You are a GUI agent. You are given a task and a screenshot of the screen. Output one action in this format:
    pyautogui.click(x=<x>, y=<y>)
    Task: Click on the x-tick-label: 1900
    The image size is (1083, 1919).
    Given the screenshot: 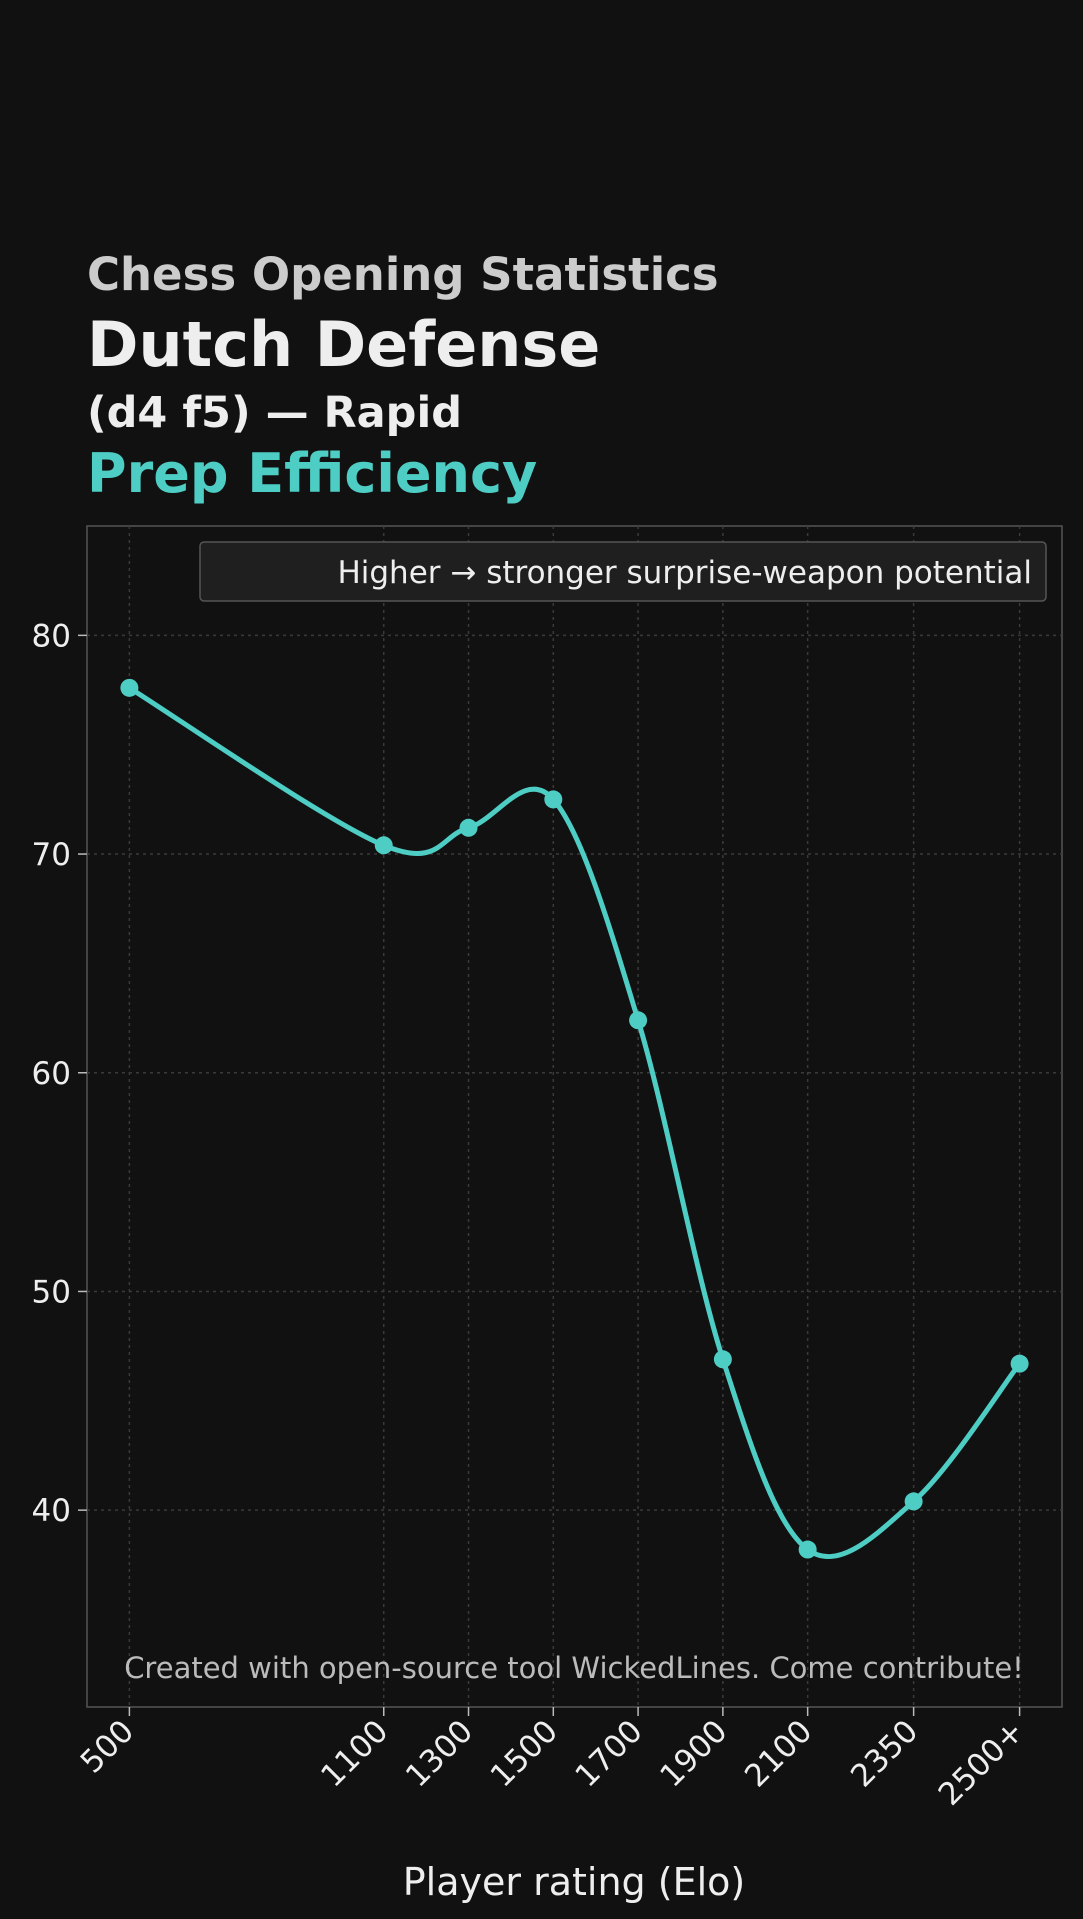 What is the action you would take?
    pyautogui.click(x=693, y=1753)
    